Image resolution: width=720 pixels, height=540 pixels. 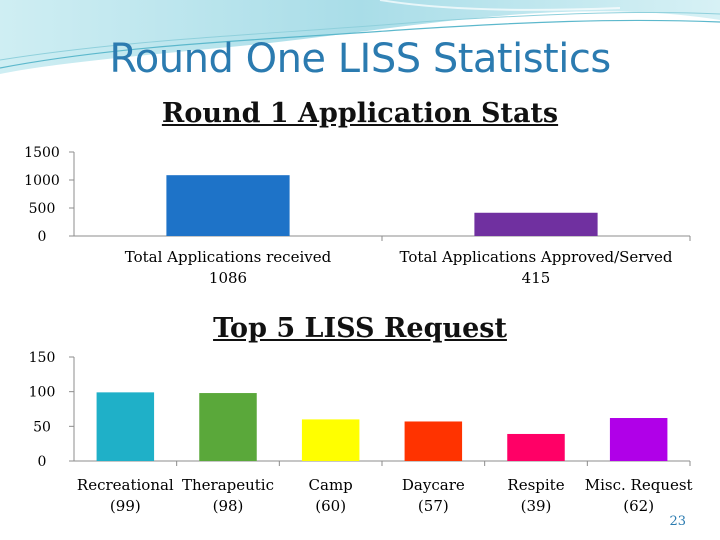 What do you see at coordinates (330, 506) in the screenshot?
I see `category-value-label: (60)` at bounding box center [330, 506].